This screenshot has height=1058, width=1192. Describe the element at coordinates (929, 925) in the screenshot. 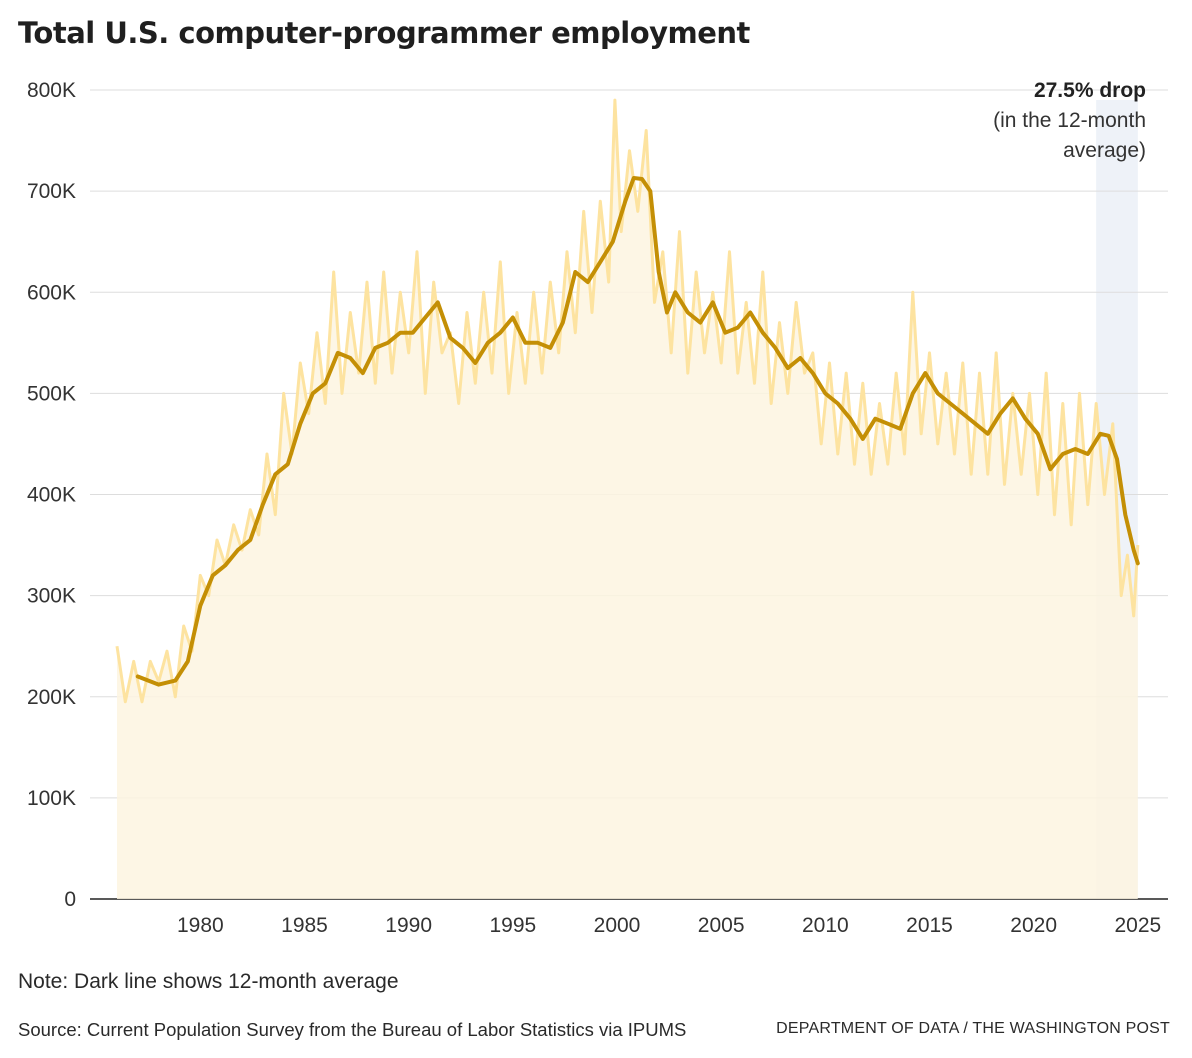

I see `x-tick-label: 2015` at that location.